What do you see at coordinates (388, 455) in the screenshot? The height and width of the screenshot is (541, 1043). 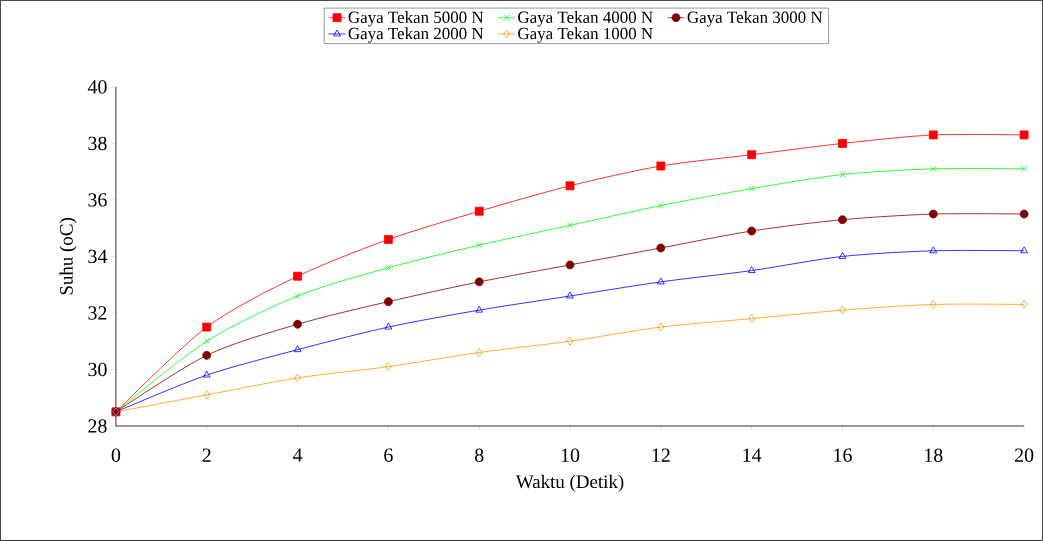 I see `x-tick-label: 6` at bounding box center [388, 455].